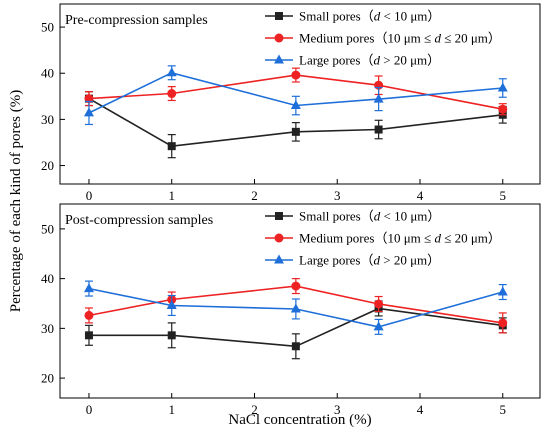 This screenshot has height=432, width=550. Describe the element at coordinates (139, 220) in the screenshot. I see `panel-title: Post-compression samples` at that location.